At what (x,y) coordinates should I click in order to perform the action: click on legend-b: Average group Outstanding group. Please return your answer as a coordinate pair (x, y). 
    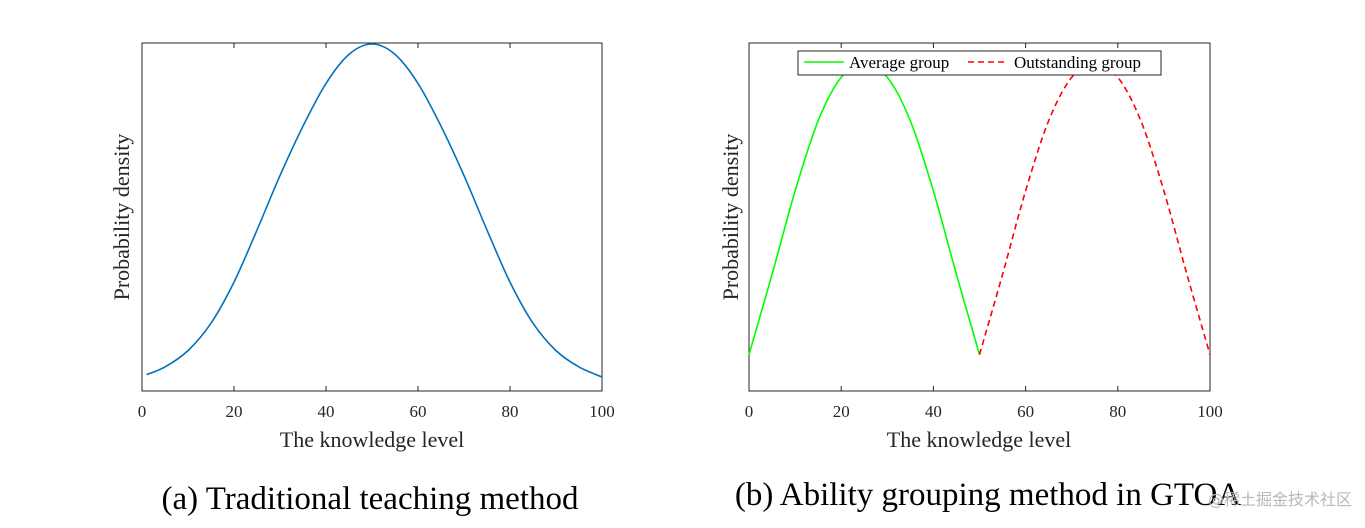
    Looking at the image, I should click on (979, 63).